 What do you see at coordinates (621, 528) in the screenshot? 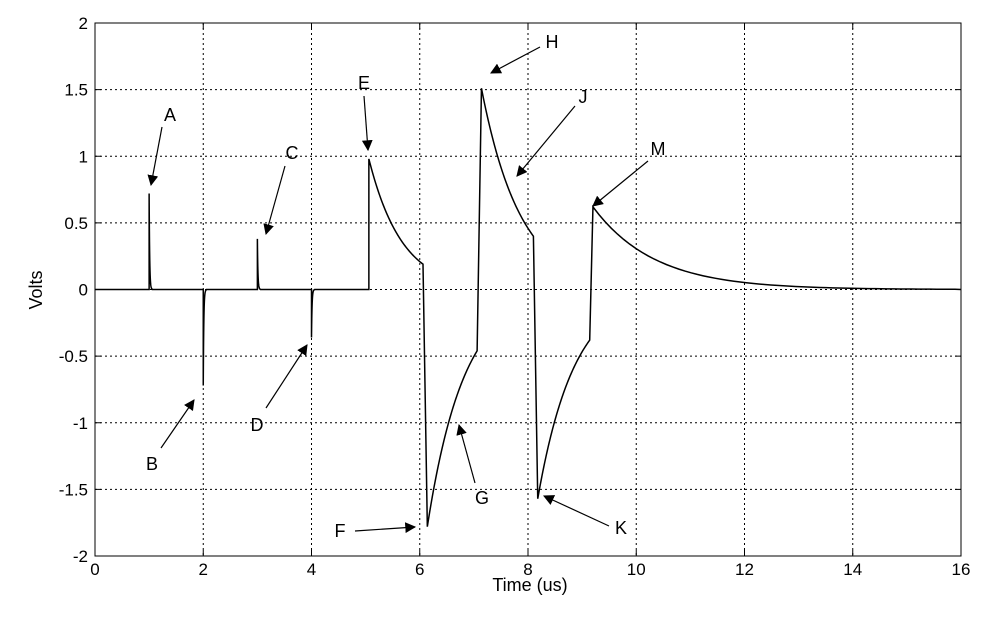
I see `annotation-label: K` at bounding box center [621, 528].